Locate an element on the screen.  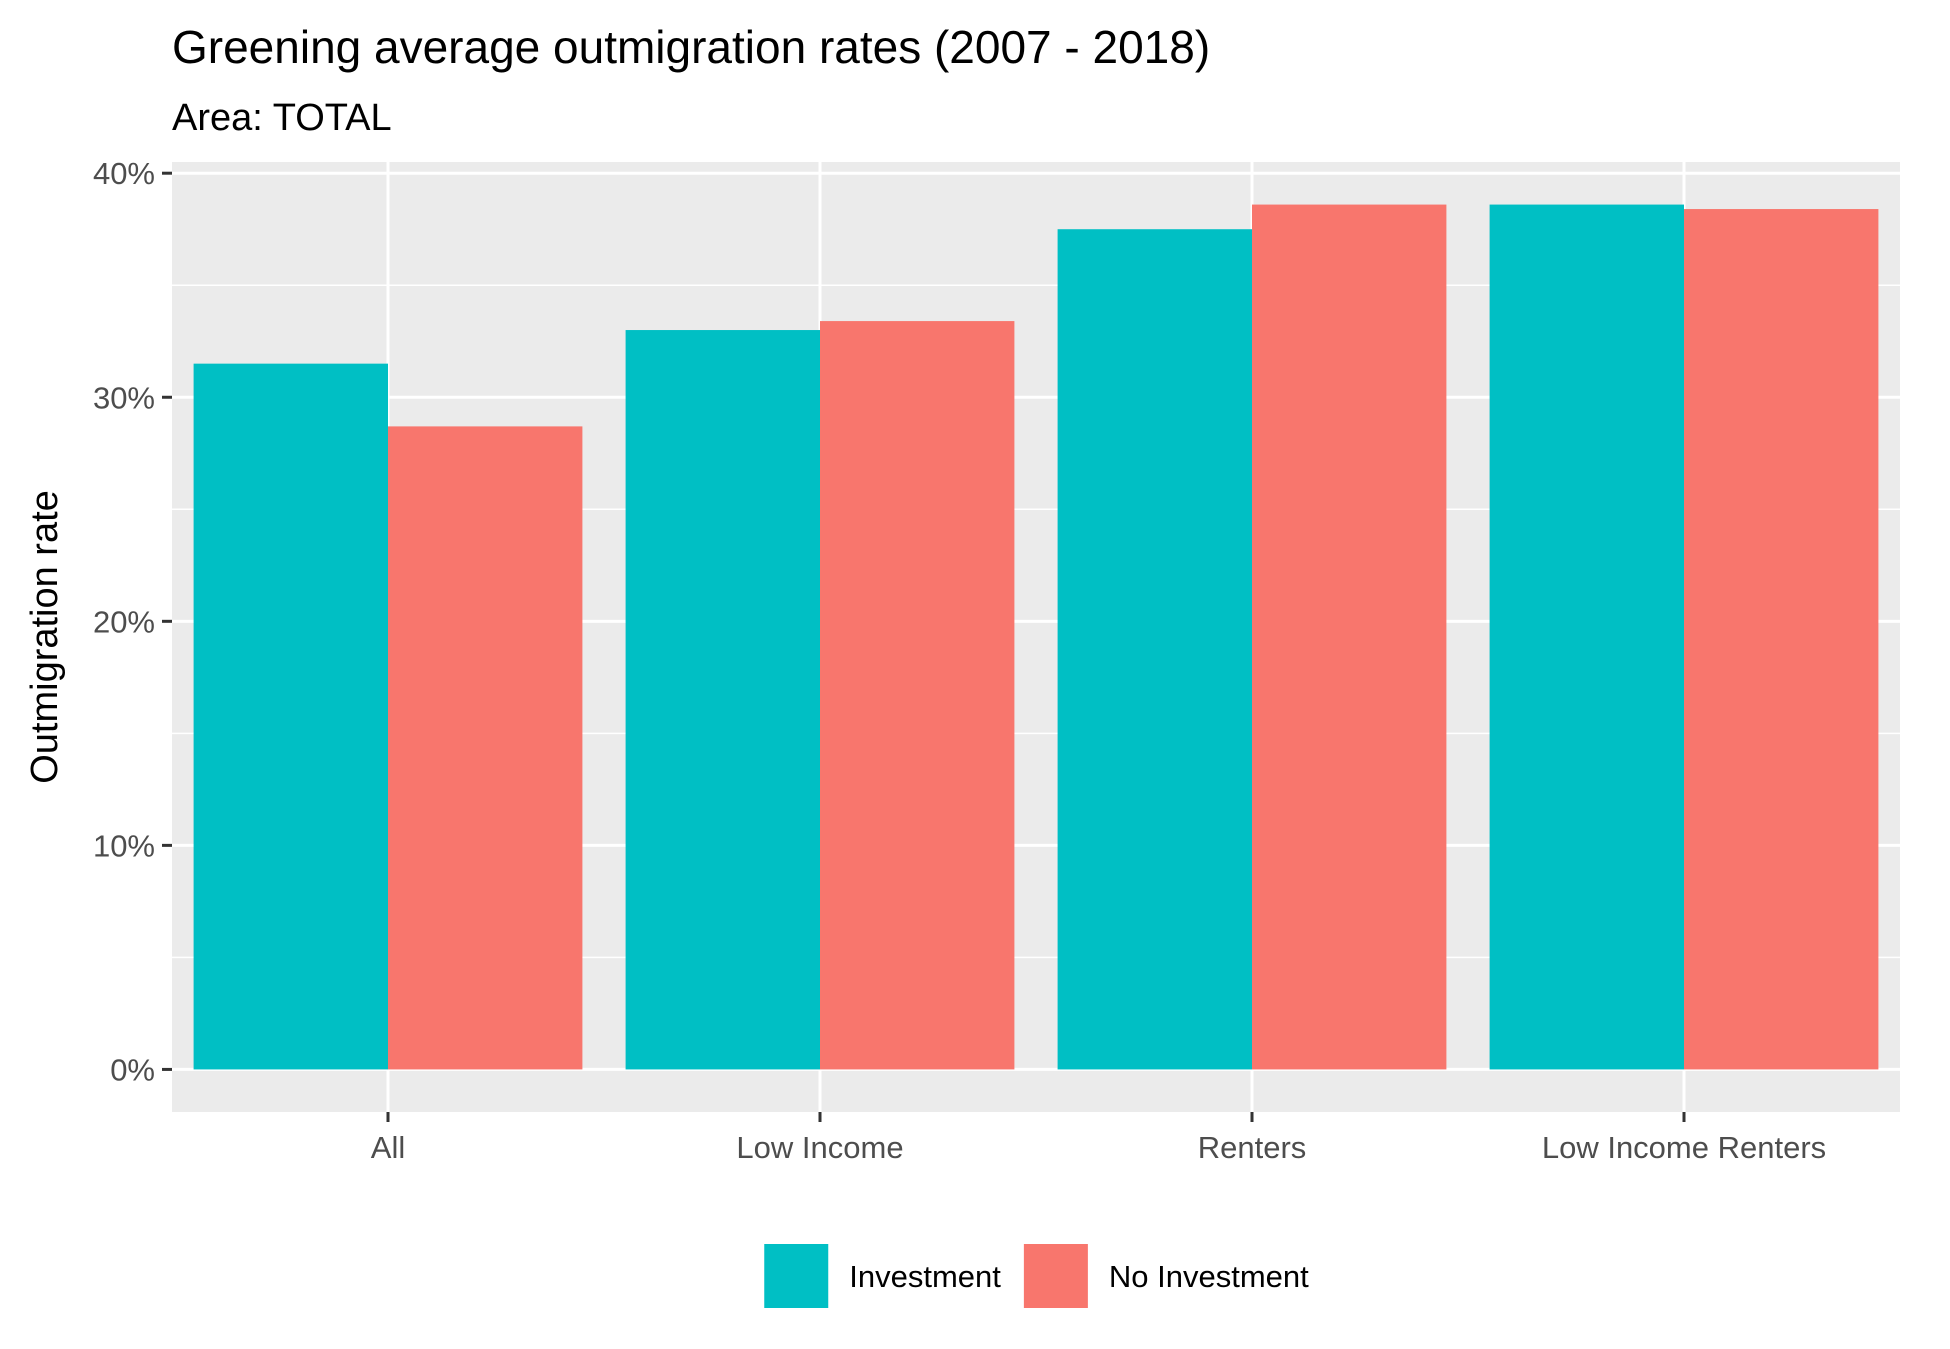
bar-investment-all is located at coordinates (290, 716).